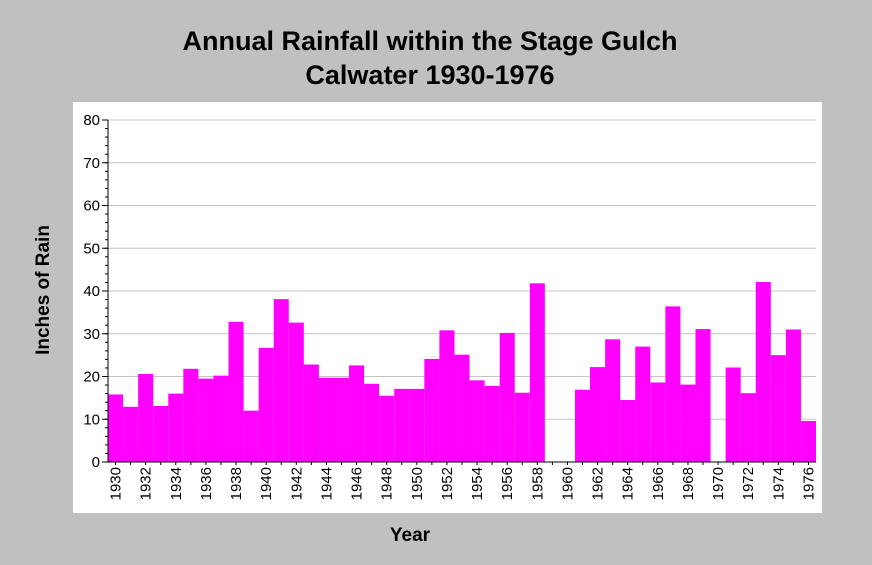 This screenshot has height=565, width=872. Describe the element at coordinates (116, 428) in the screenshot. I see `bar-1930` at that location.